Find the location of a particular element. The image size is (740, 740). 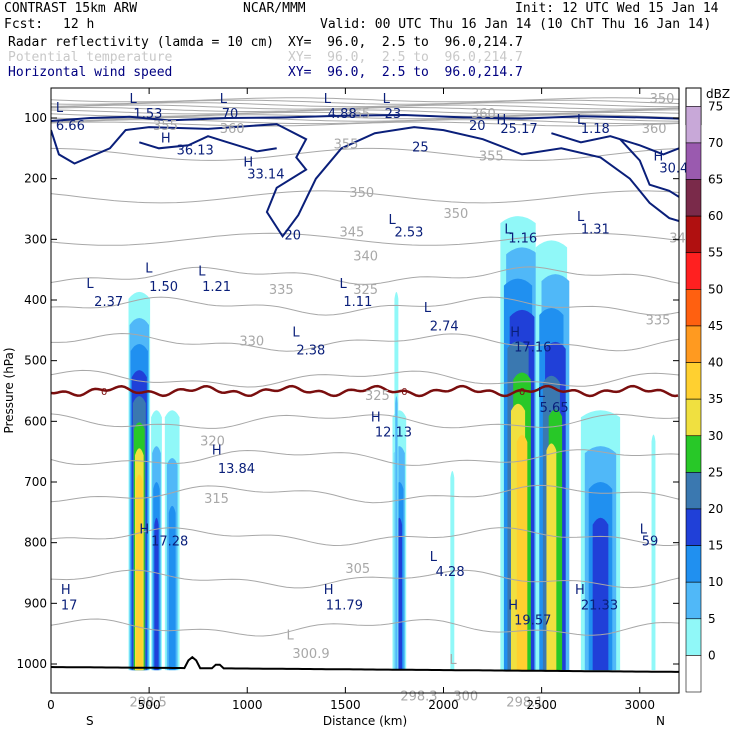

colorbar-level-label: 40 is located at coordinates (715, 363).